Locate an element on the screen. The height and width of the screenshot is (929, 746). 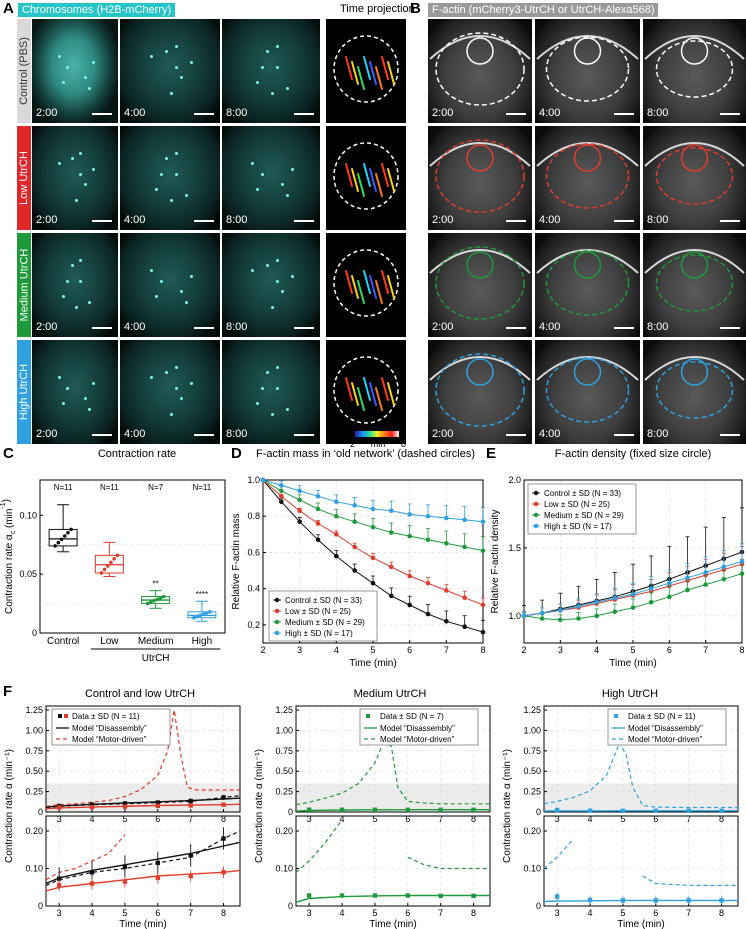
old-network-circle is located at coordinates (587, 390).